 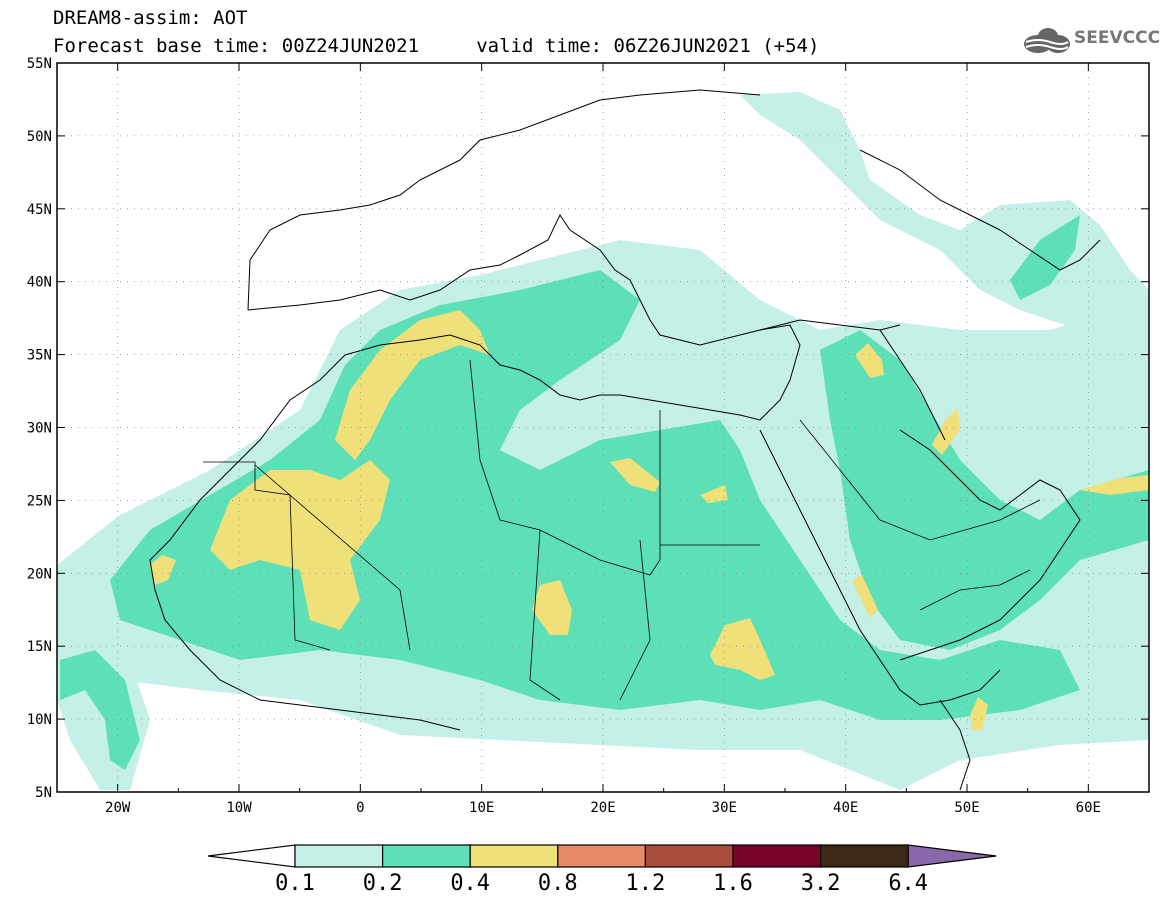 I want to click on lon-tick-label: 10E, so click(x=481, y=808).